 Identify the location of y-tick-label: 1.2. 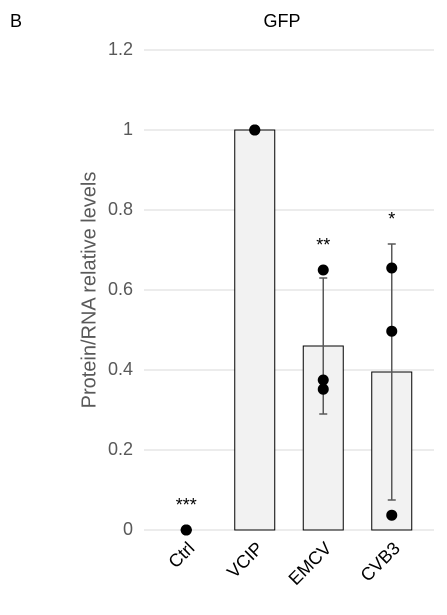
(120, 49).